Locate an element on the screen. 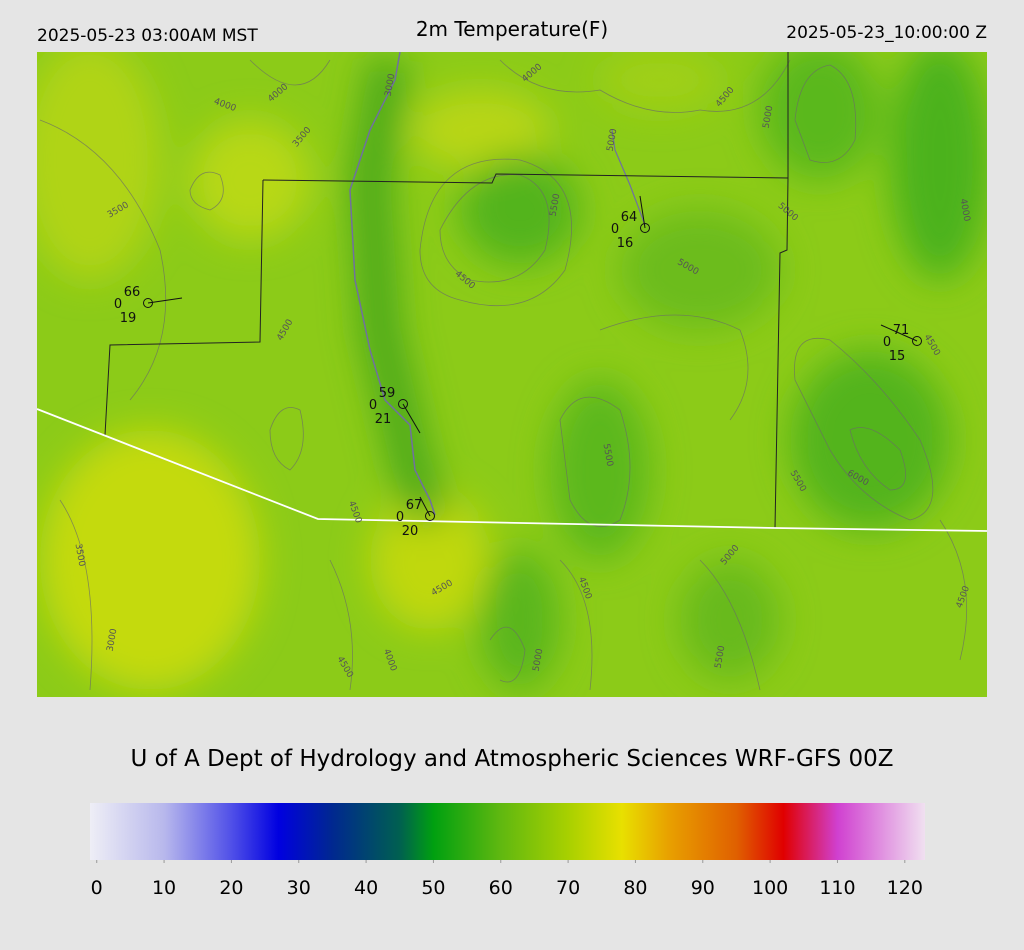 The width and height of the screenshot is (1024, 950). colorbar-tick-label: 30 is located at coordinates (299, 888).